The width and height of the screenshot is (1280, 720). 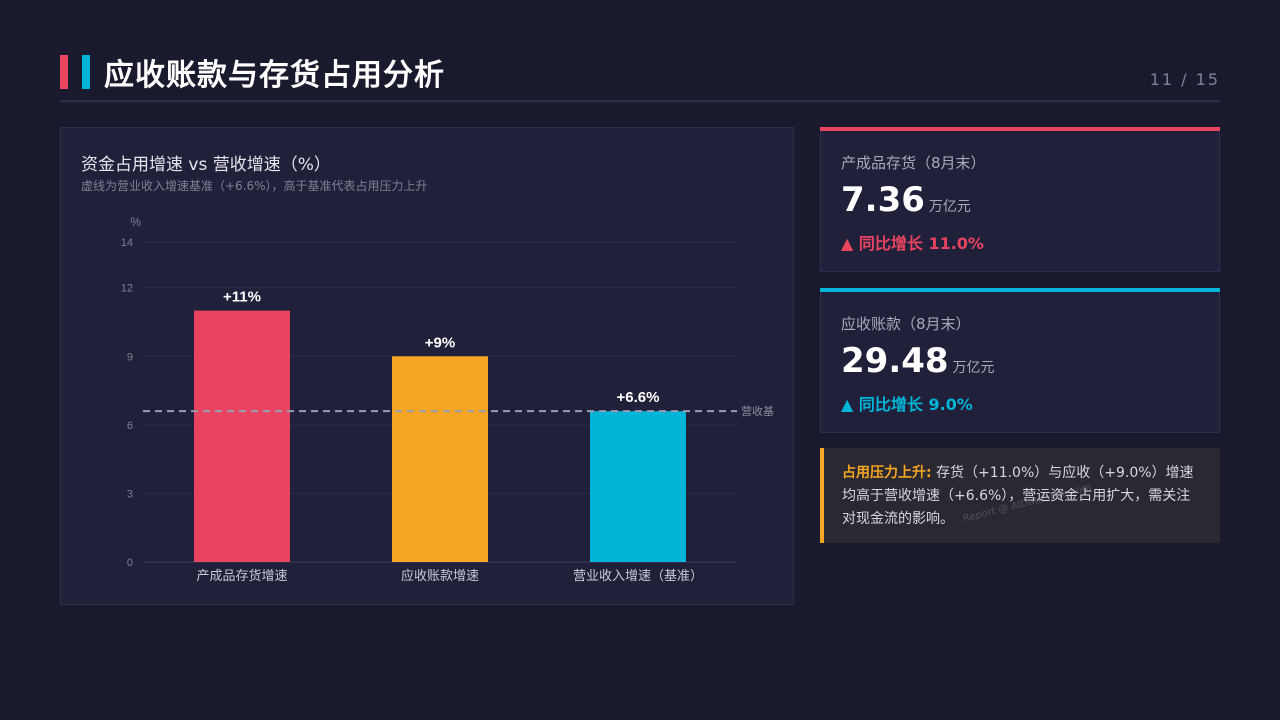 I want to click on y-tick-label: 6, so click(x=130, y=426).